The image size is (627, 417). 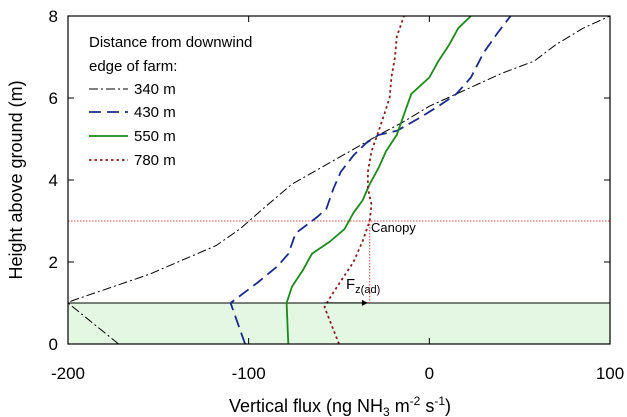 What do you see at coordinates (340, 405) in the screenshot?
I see `x-axis-label: Vertical flux (ng NH3 m-2 s-1)` at bounding box center [340, 405].